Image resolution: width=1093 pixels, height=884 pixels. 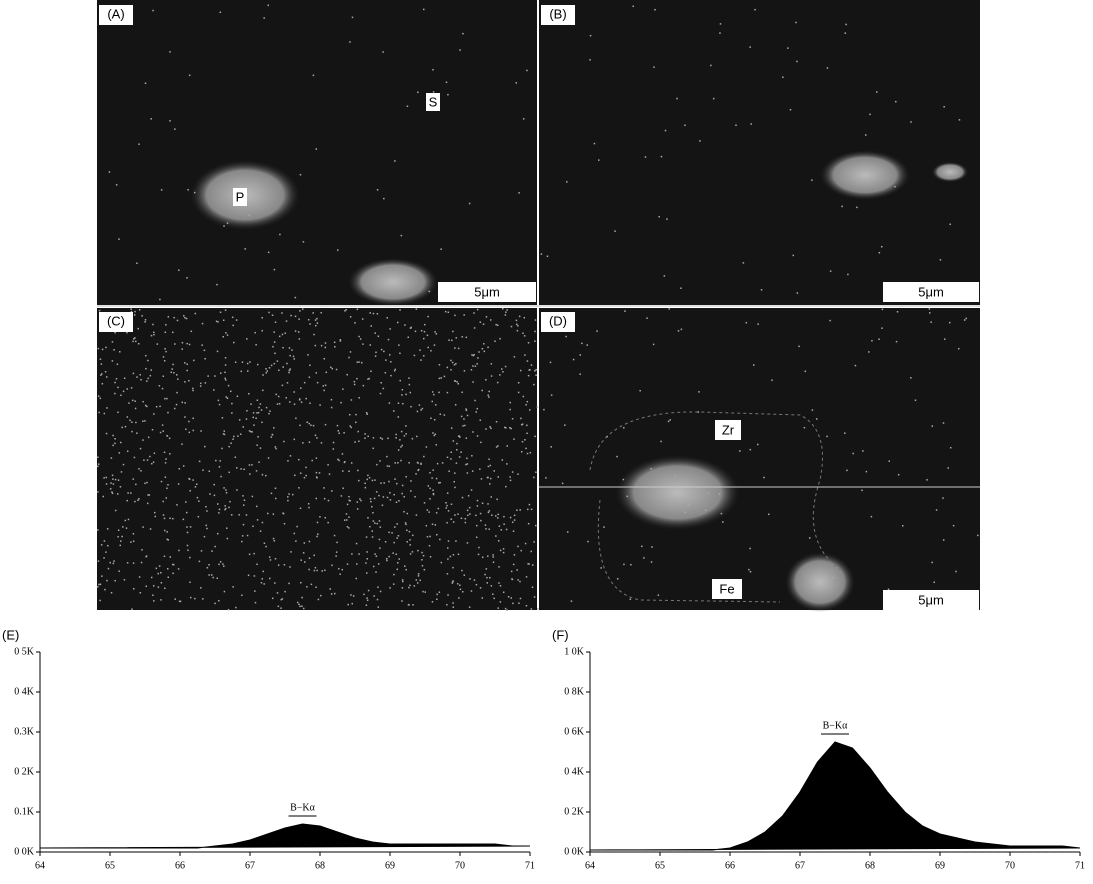 I want to click on scale-label: 5μm, so click(x=487, y=291).